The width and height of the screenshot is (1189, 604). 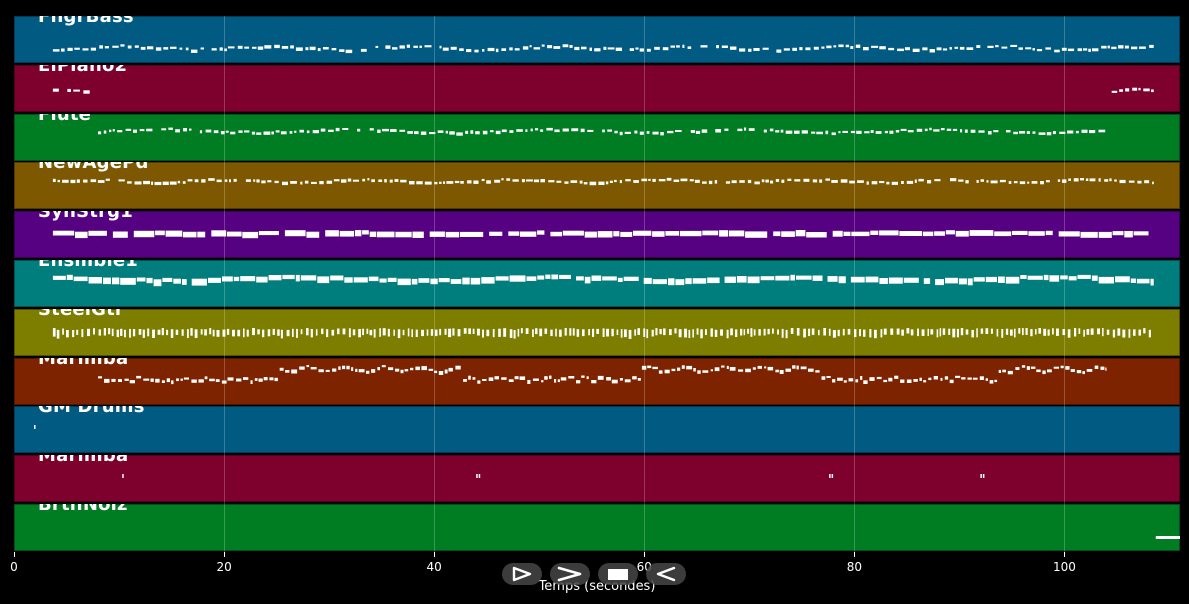 I want to click on axis-tick-label: 40, so click(x=434, y=567).